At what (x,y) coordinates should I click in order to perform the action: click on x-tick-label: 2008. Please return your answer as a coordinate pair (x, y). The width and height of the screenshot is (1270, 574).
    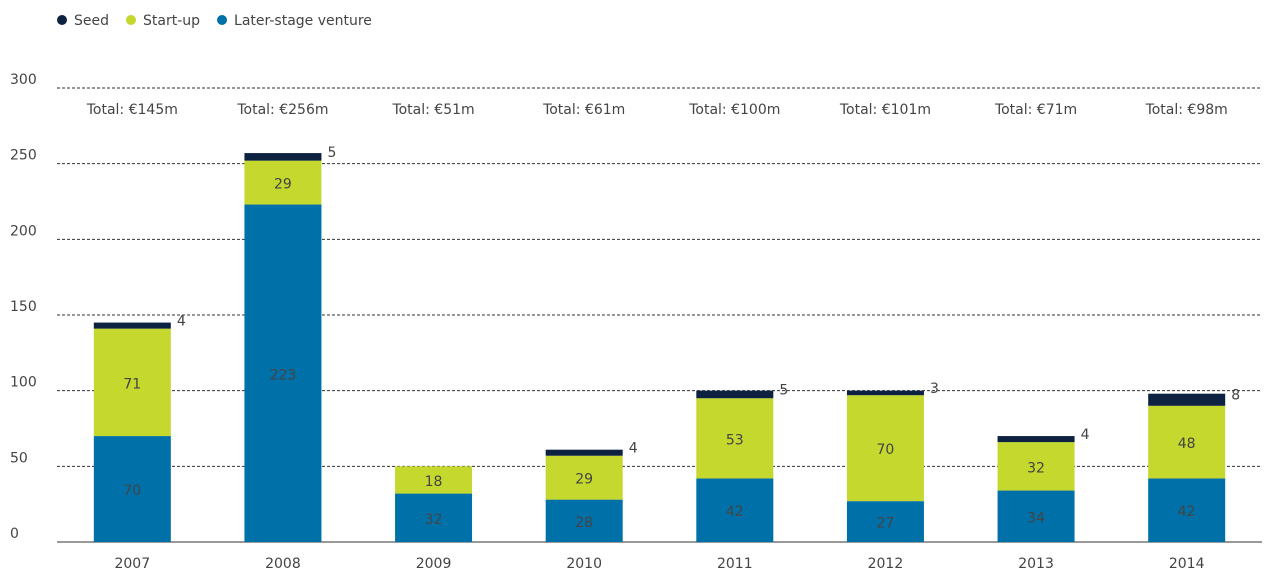
    Looking at the image, I should click on (283, 564).